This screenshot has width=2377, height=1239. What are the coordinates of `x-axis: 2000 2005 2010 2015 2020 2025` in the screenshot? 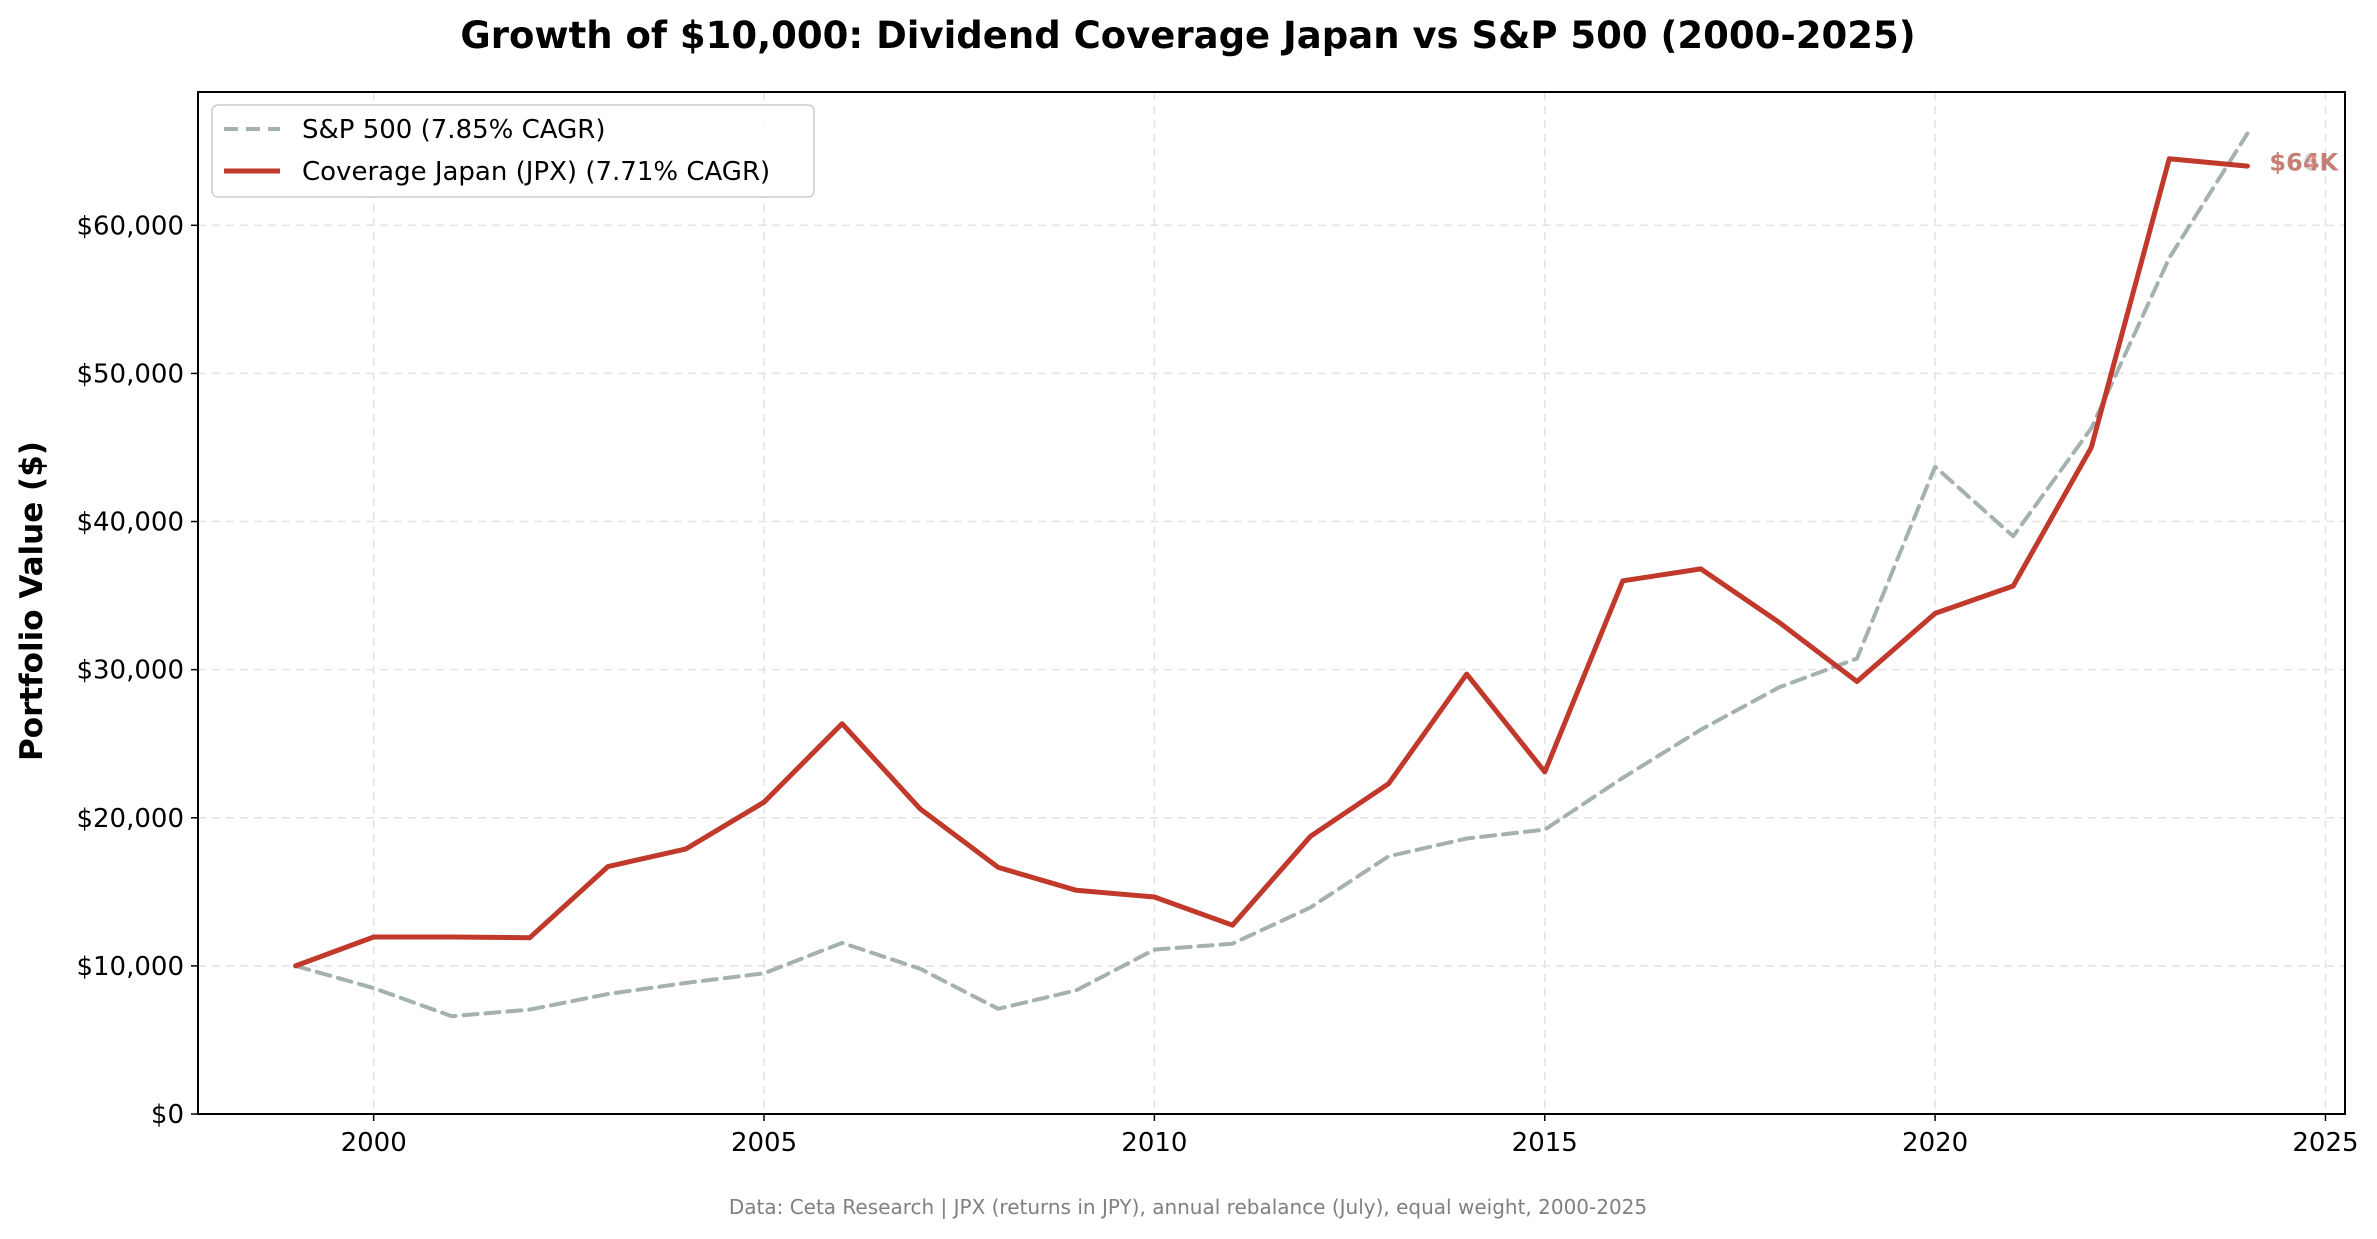 It's located at (1350, 1136).